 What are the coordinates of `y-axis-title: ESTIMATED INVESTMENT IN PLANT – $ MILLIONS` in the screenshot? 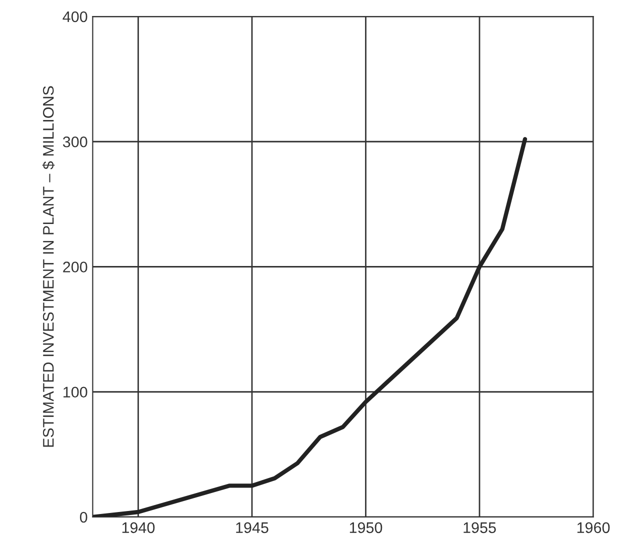 It's located at (48, 266).